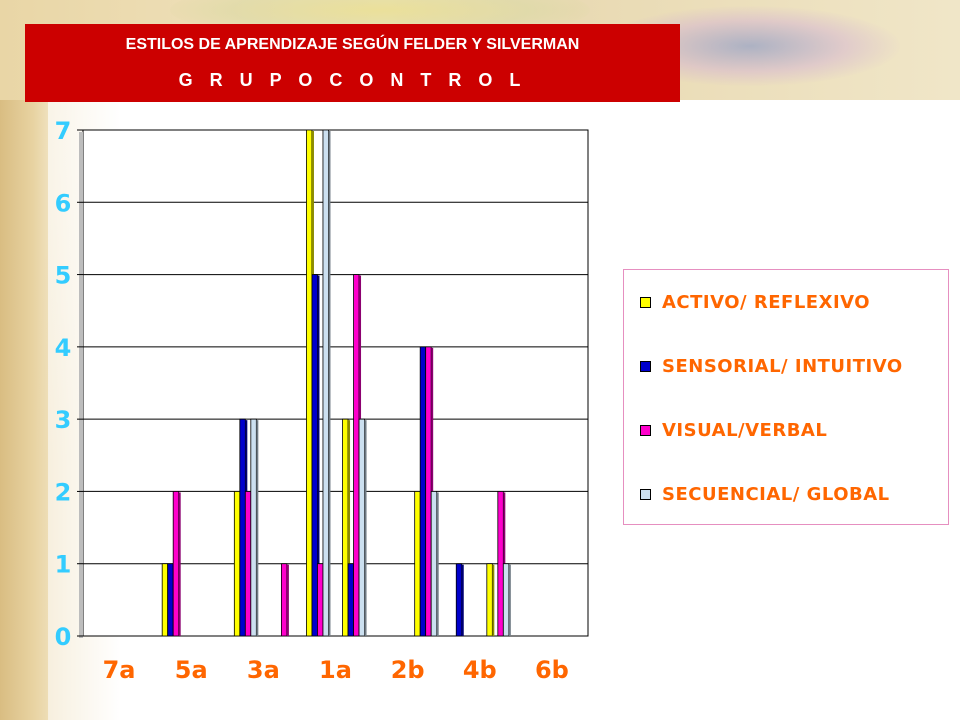  Describe the element at coordinates (352, 80) in the screenshot. I see `chart-subtitle: G R U P O C O N T R O L` at that location.